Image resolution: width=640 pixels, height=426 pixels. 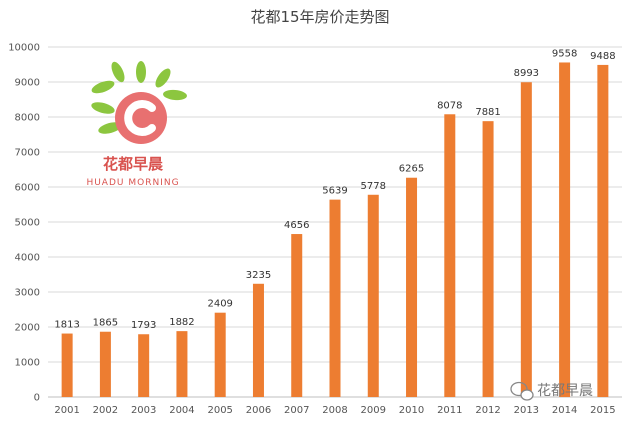 I want to click on x-tick-label: 2015, so click(x=602, y=410).